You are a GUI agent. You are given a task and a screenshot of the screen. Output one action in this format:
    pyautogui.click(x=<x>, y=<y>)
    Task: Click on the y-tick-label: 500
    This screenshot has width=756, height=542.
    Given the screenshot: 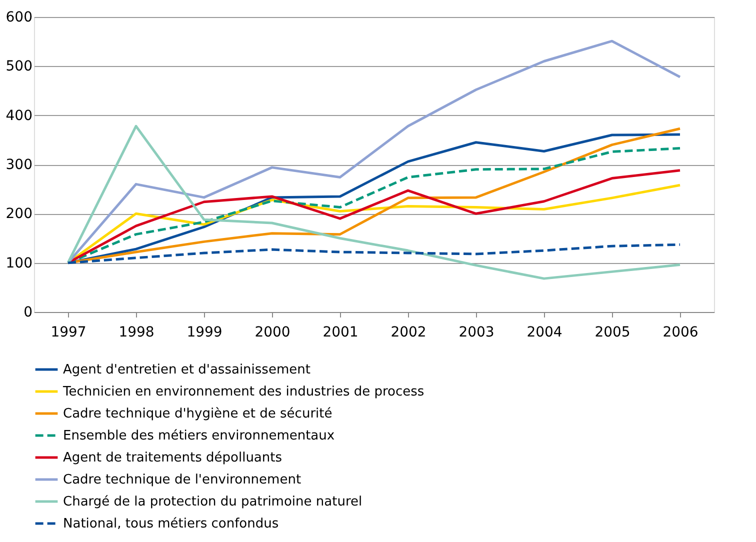 What is the action you would take?
    pyautogui.click(x=19, y=66)
    